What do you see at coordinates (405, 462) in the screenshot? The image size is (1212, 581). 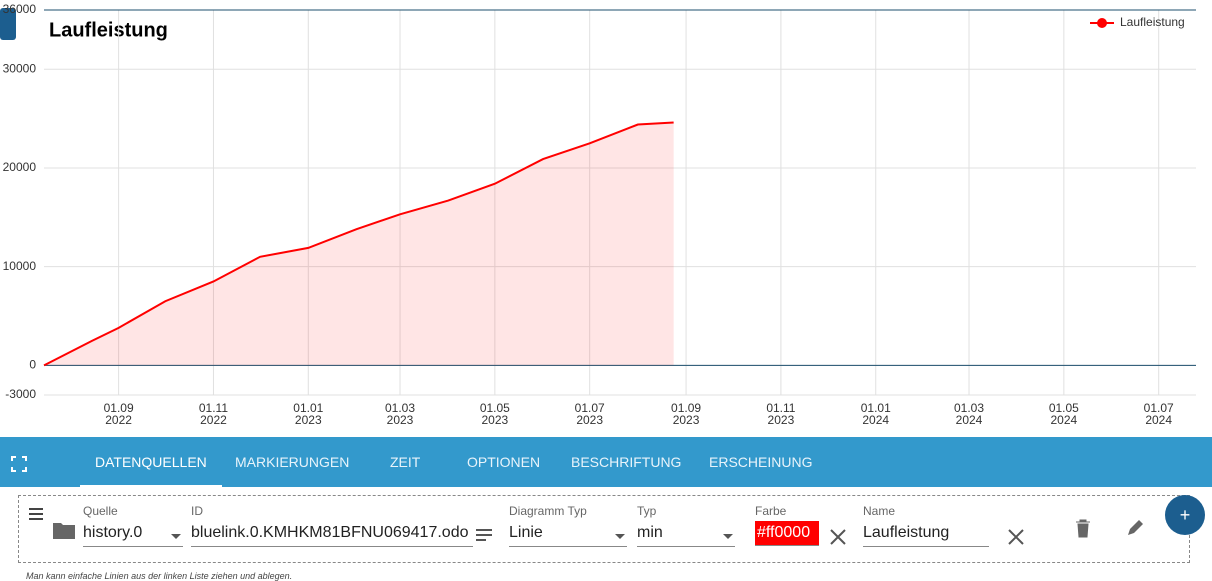 I see `tab: ZEIT` at bounding box center [405, 462].